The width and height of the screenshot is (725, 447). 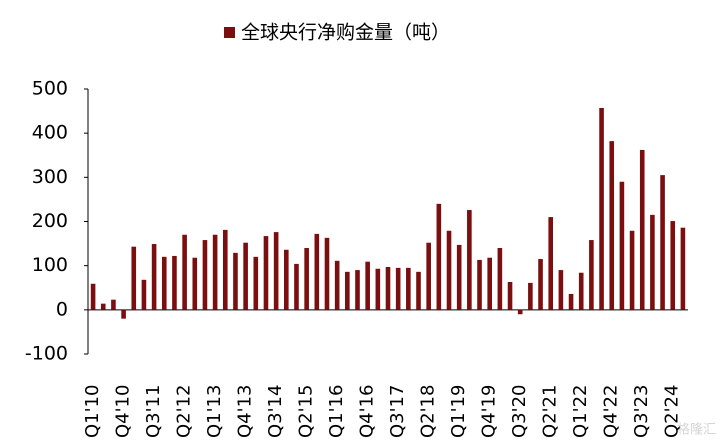 I want to click on x-tick-label: Q4'13, so click(x=245, y=411).